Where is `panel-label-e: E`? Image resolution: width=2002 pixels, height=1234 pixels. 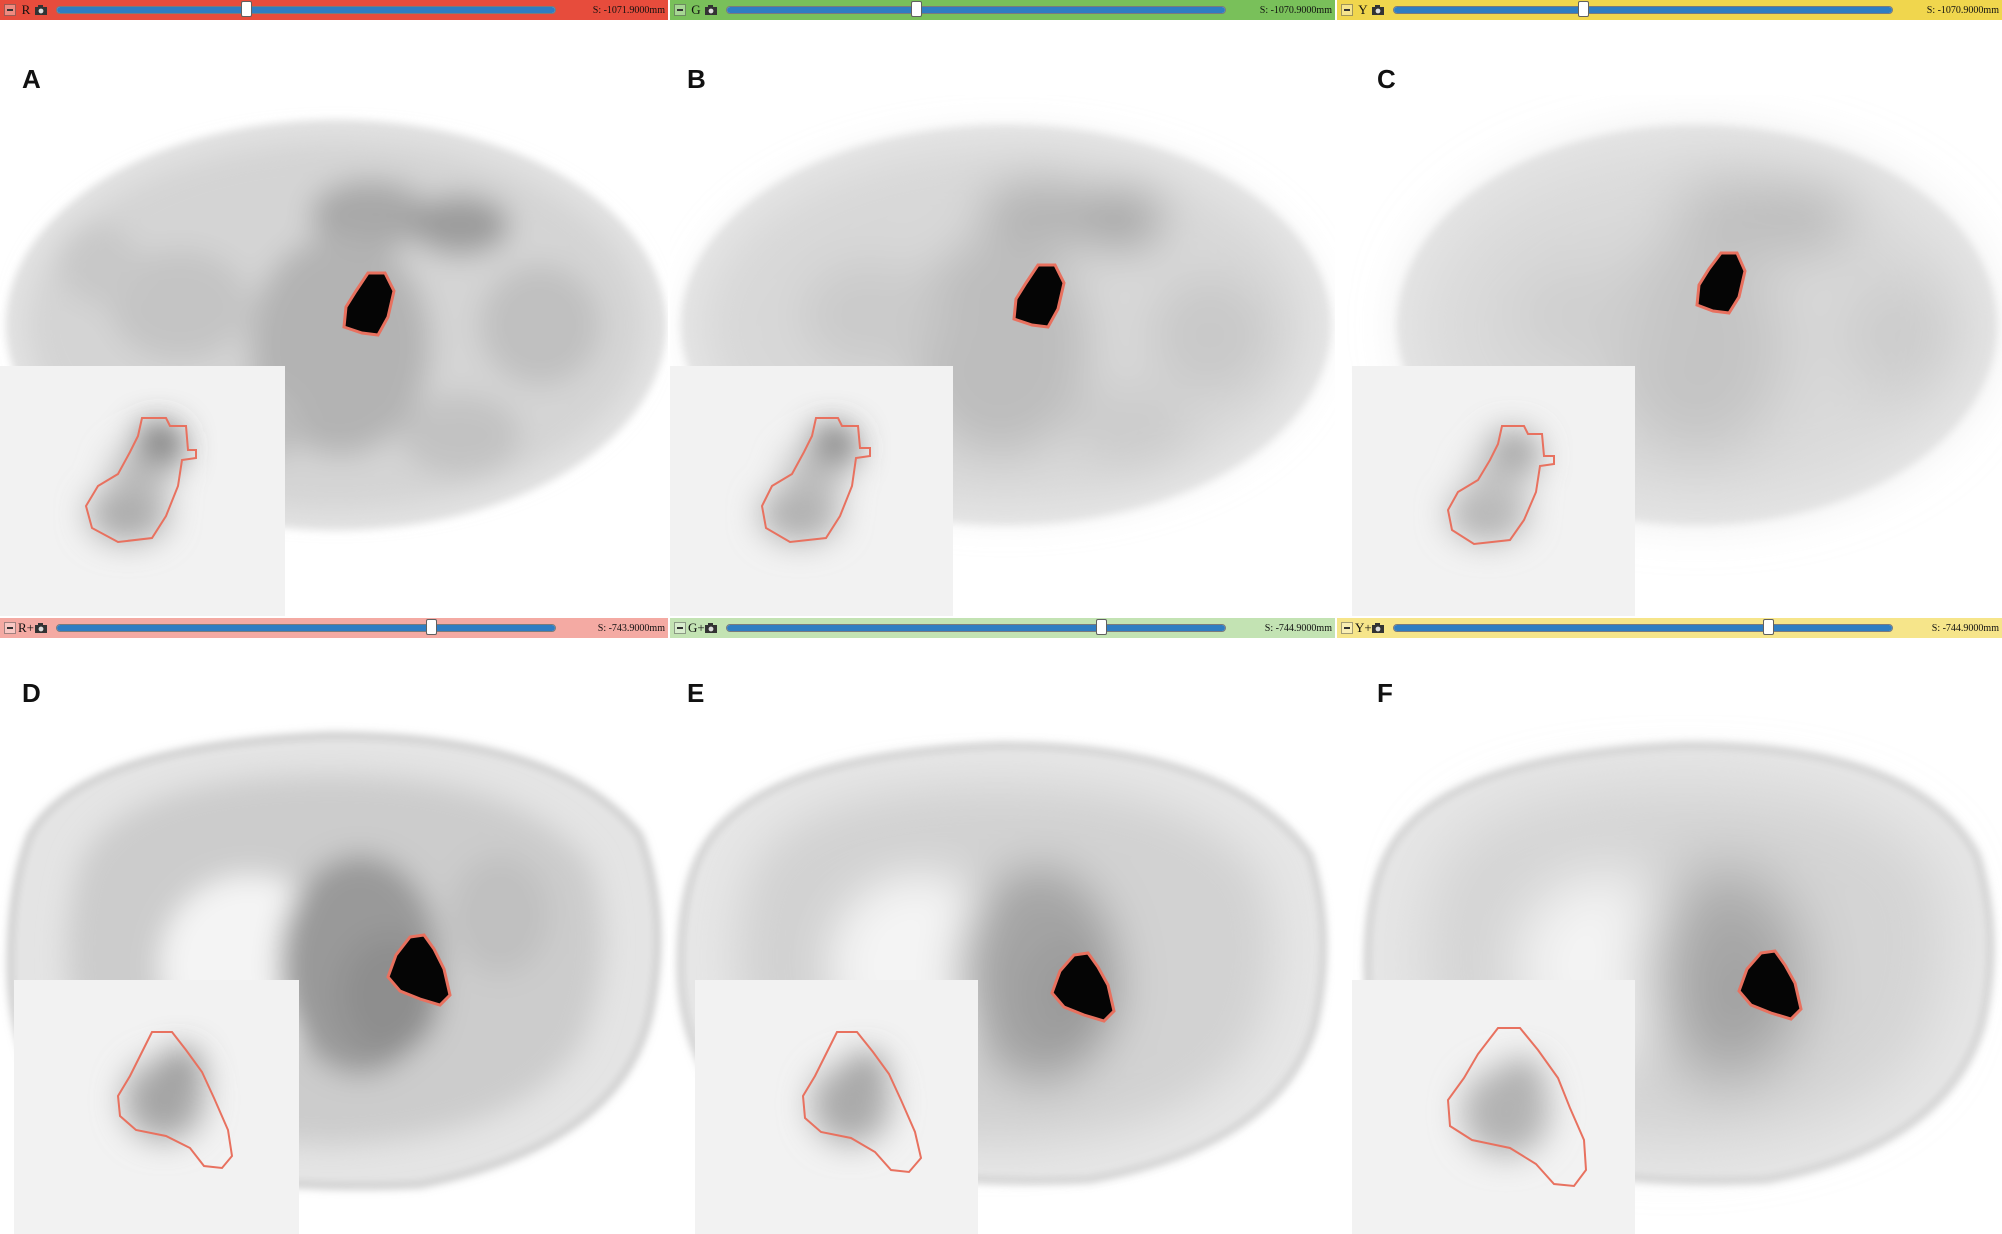 panel-label-e: E is located at coordinates (696, 693).